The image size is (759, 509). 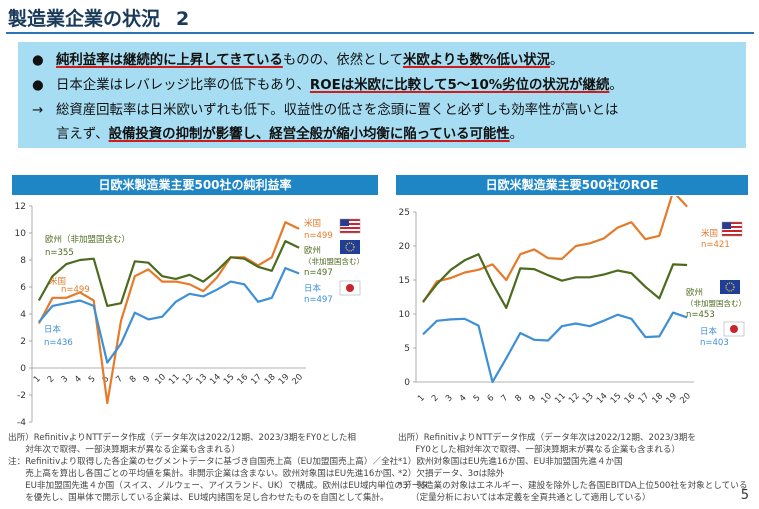 I want to click on series-line-us, so click(x=168, y=313).